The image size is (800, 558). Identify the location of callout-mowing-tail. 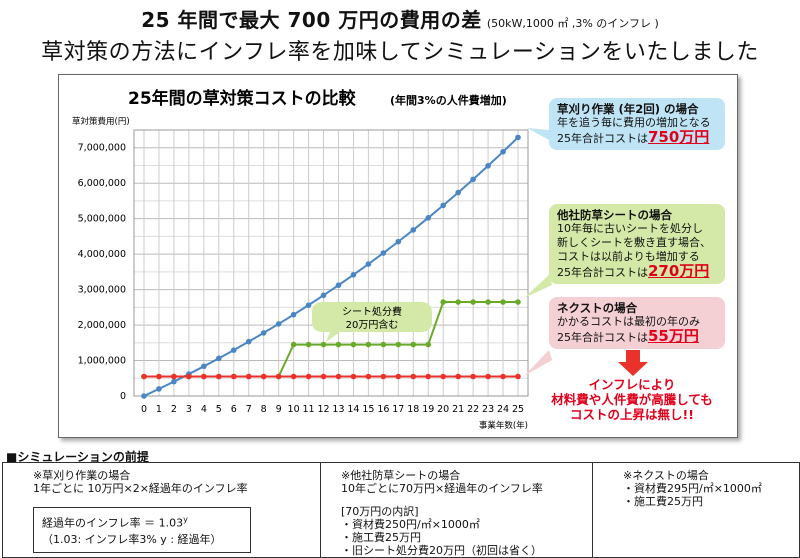
(538, 134).